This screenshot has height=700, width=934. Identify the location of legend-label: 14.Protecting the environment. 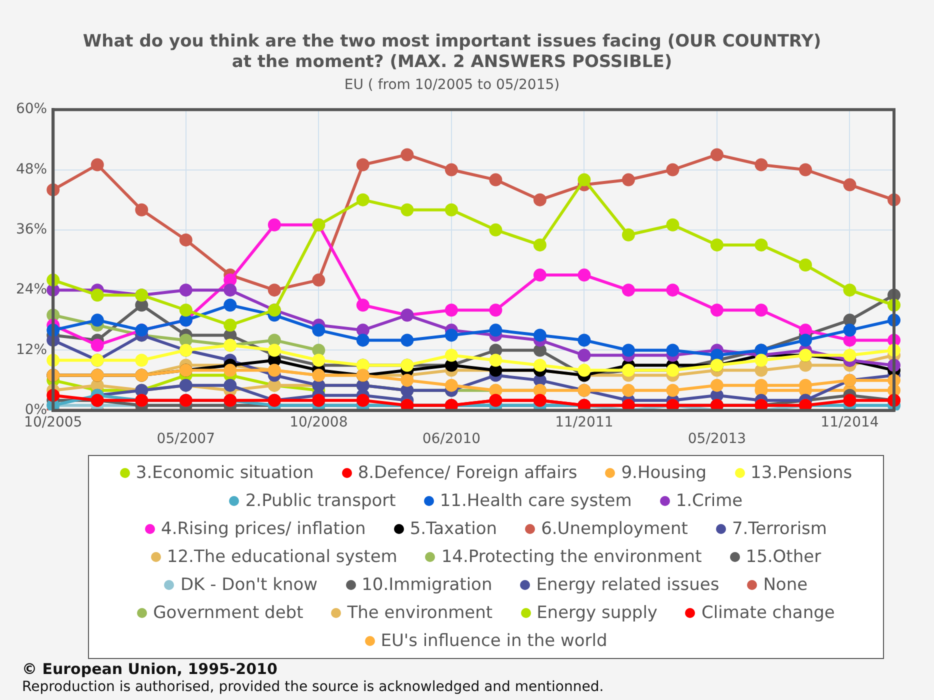
(571, 557).